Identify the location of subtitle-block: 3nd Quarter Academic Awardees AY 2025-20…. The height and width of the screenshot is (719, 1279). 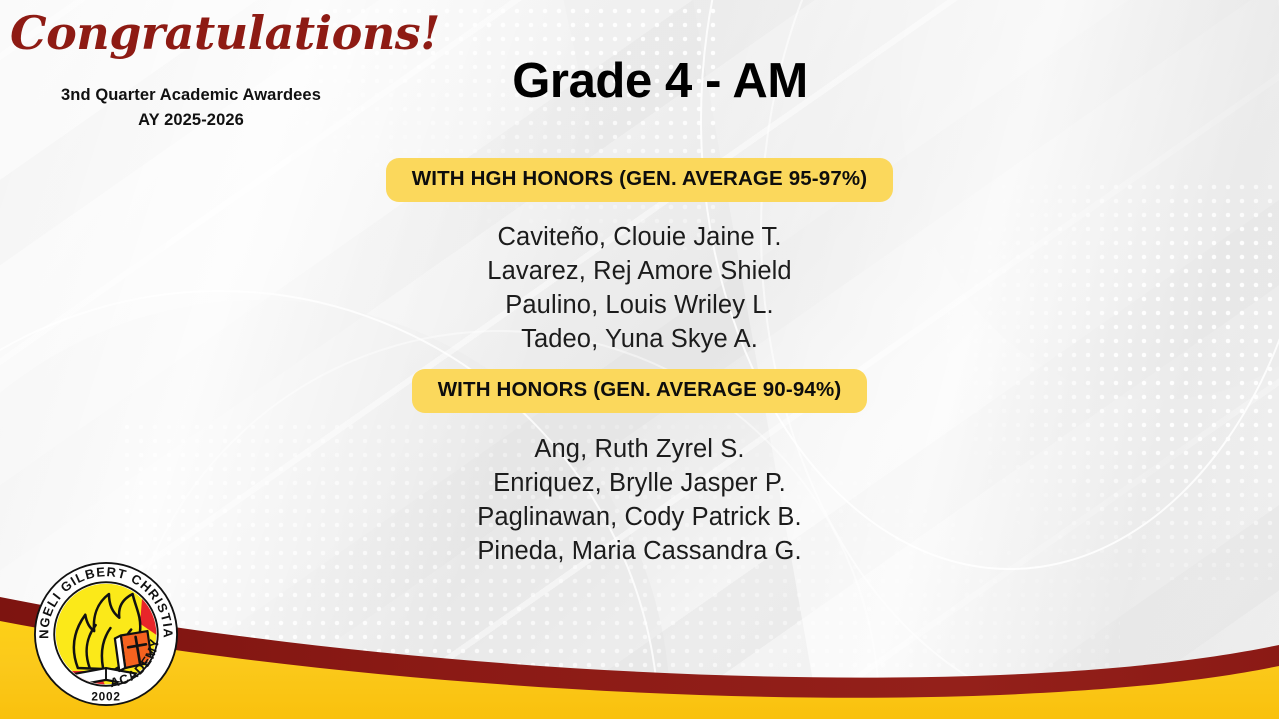
(191, 108).